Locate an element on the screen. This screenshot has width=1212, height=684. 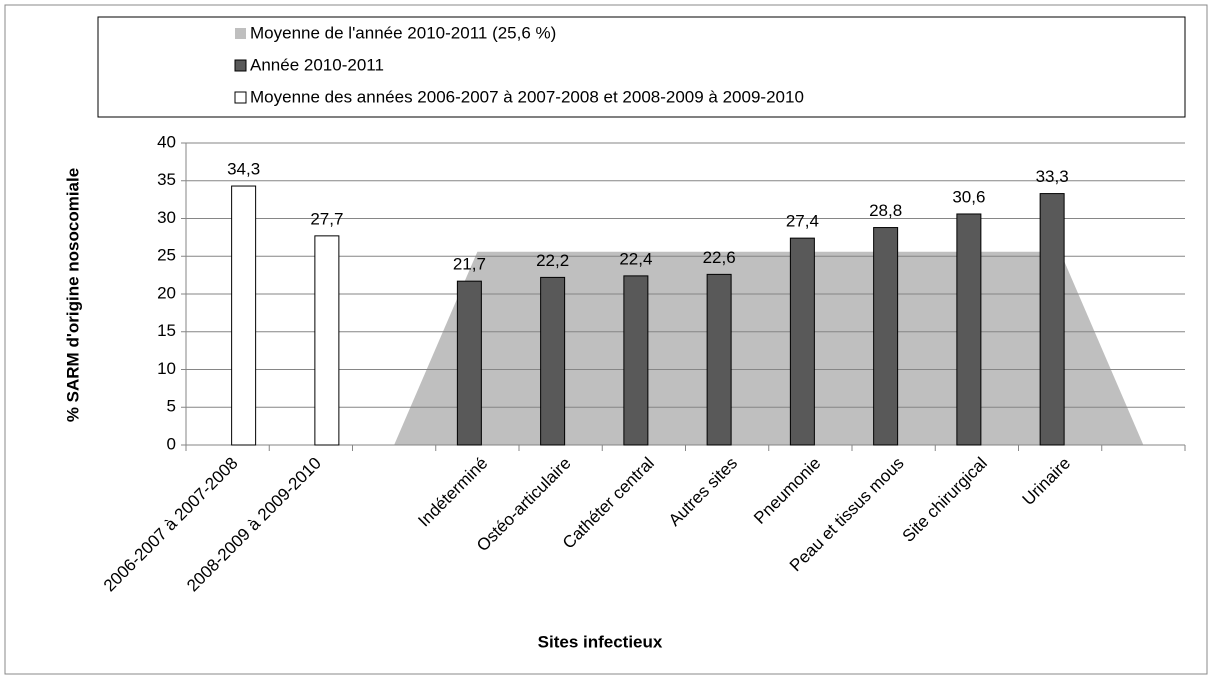
y-tick-label: 15 is located at coordinates (166, 330).